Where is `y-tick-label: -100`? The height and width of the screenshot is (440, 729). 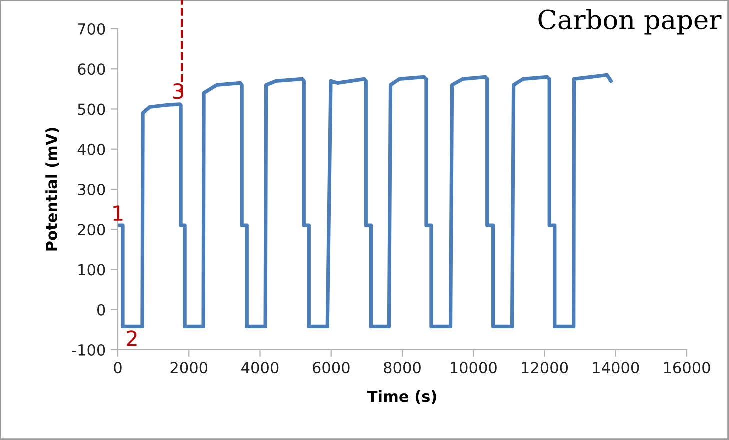
y-tick-label: -100 is located at coordinates (89, 350).